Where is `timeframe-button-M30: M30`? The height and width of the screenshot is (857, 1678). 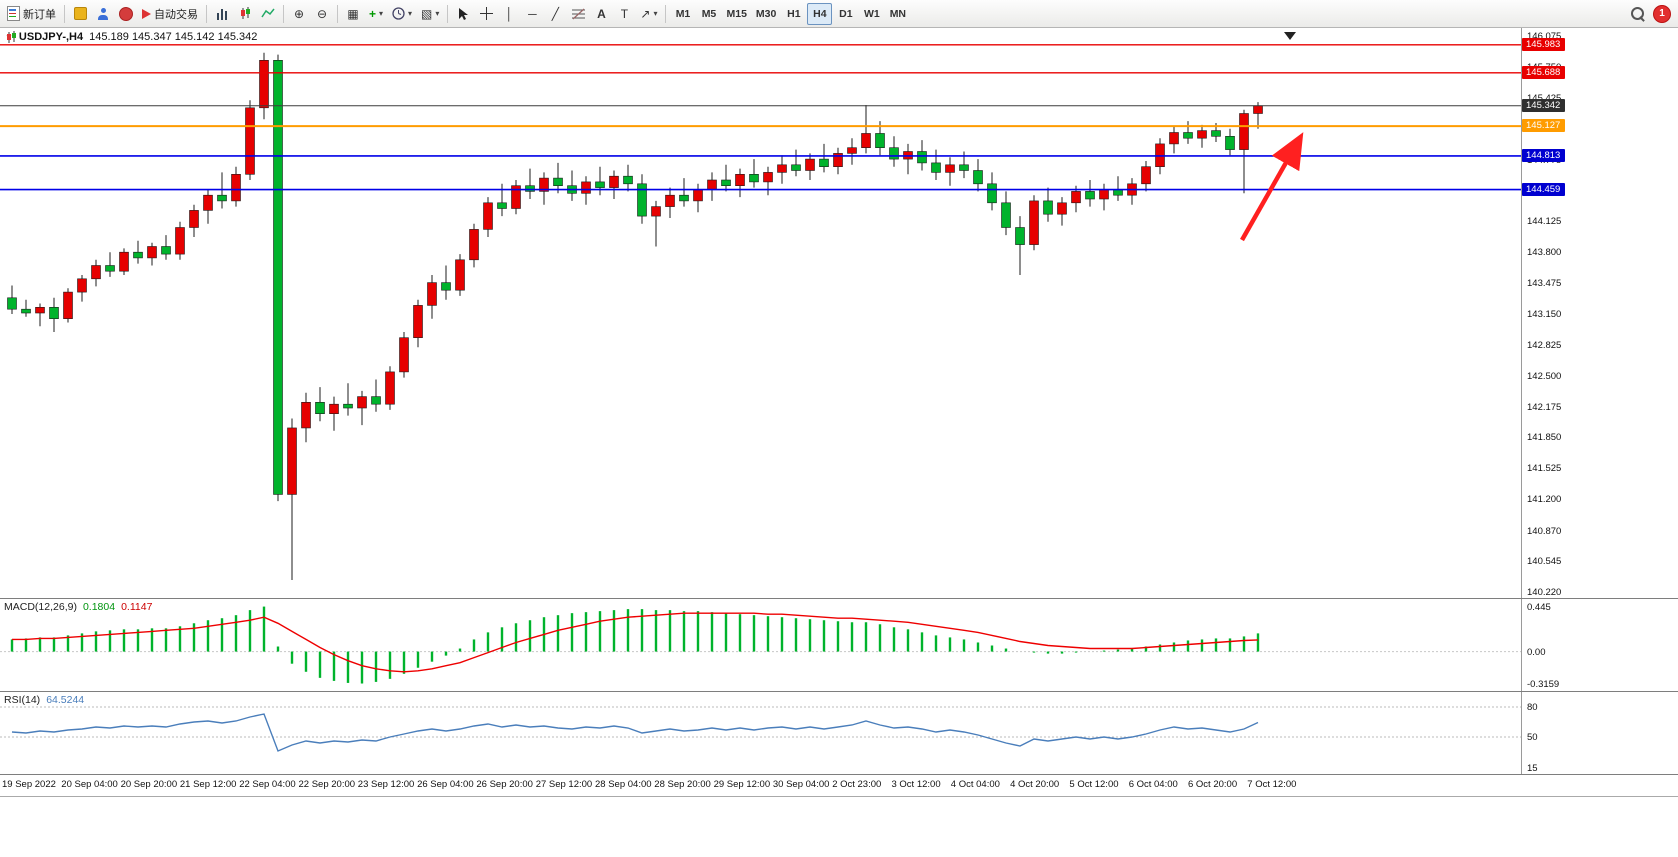
timeframe-button-M30: M30 is located at coordinates (766, 14).